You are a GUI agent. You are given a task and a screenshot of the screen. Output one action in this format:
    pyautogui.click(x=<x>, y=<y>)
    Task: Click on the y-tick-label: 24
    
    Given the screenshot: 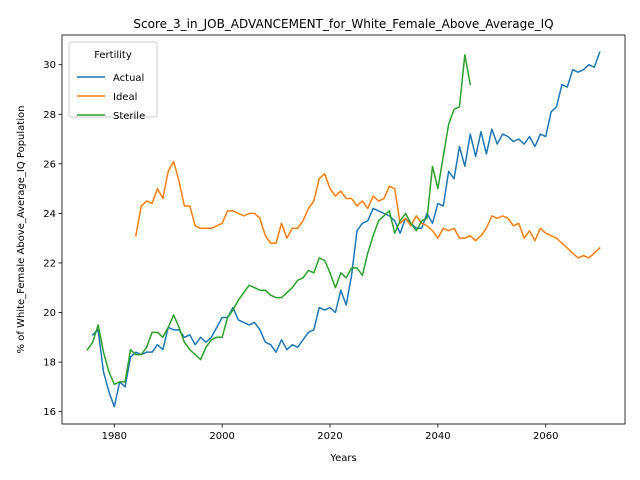 What is the action you would take?
    pyautogui.click(x=49, y=214)
    